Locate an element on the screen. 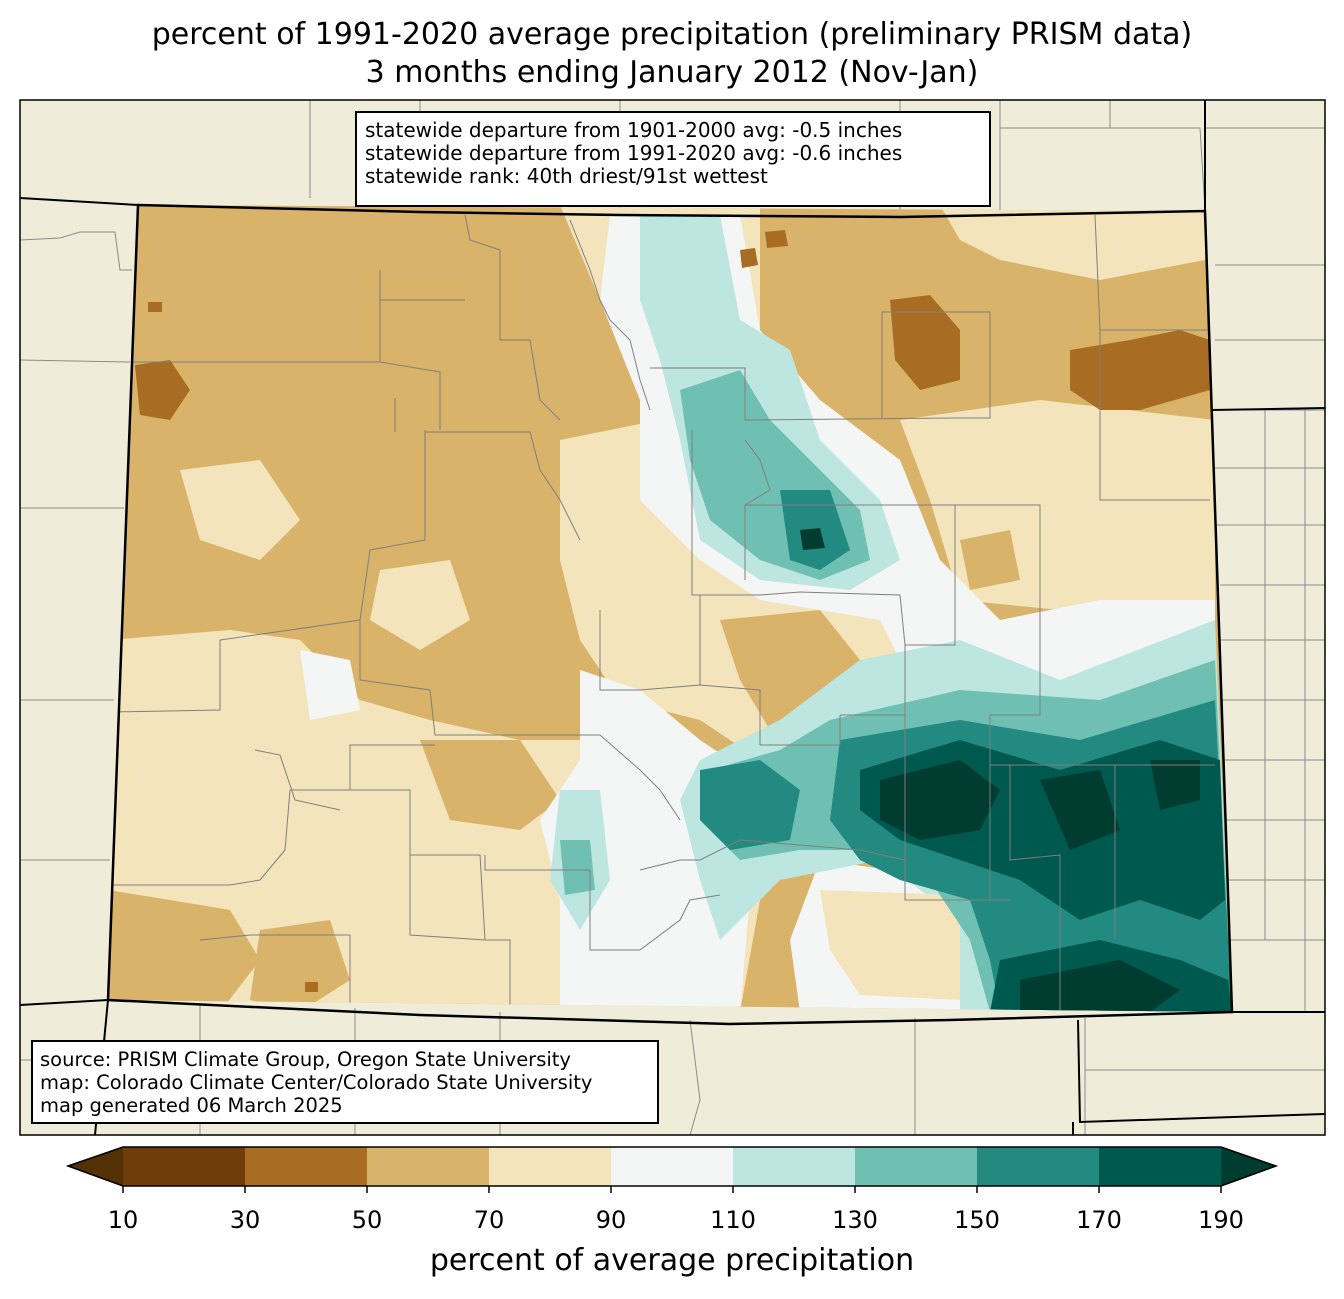 This screenshot has width=1344, height=1299. colorbar-tick-label: 90 is located at coordinates (611, 1220).